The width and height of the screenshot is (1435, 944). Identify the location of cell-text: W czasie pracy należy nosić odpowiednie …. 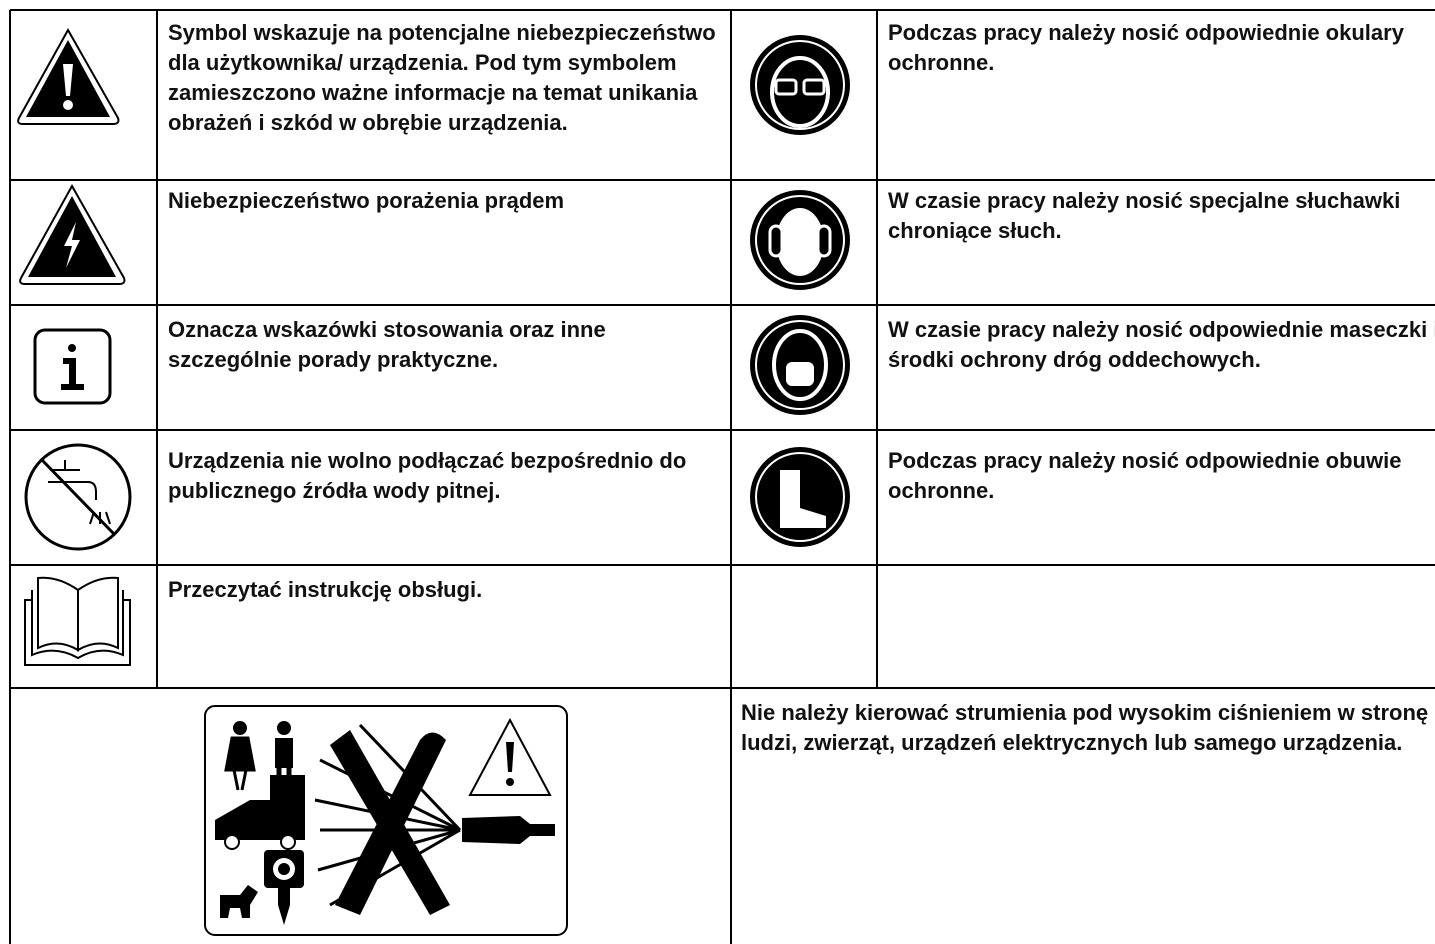
(1161, 344).